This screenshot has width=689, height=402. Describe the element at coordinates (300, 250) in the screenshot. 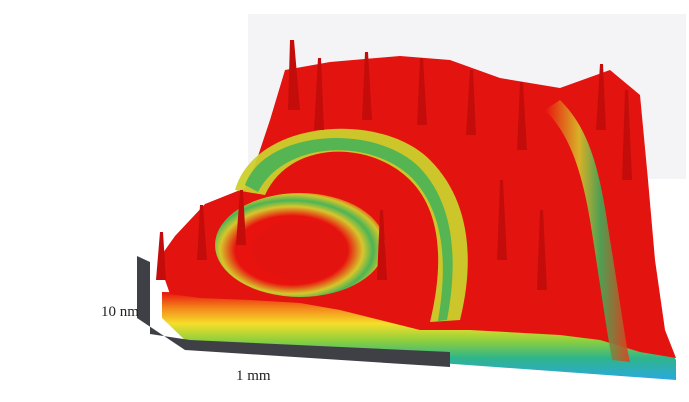

I see `surface-small-ring-center` at that location.